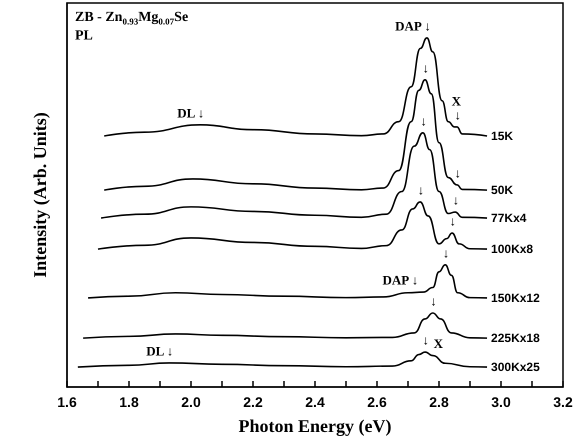 This screenshot has height=447, width=583. Describe the element at coordinates (439, 402) in the screenshot. I see `x-tick-label: 2.8` at that location.